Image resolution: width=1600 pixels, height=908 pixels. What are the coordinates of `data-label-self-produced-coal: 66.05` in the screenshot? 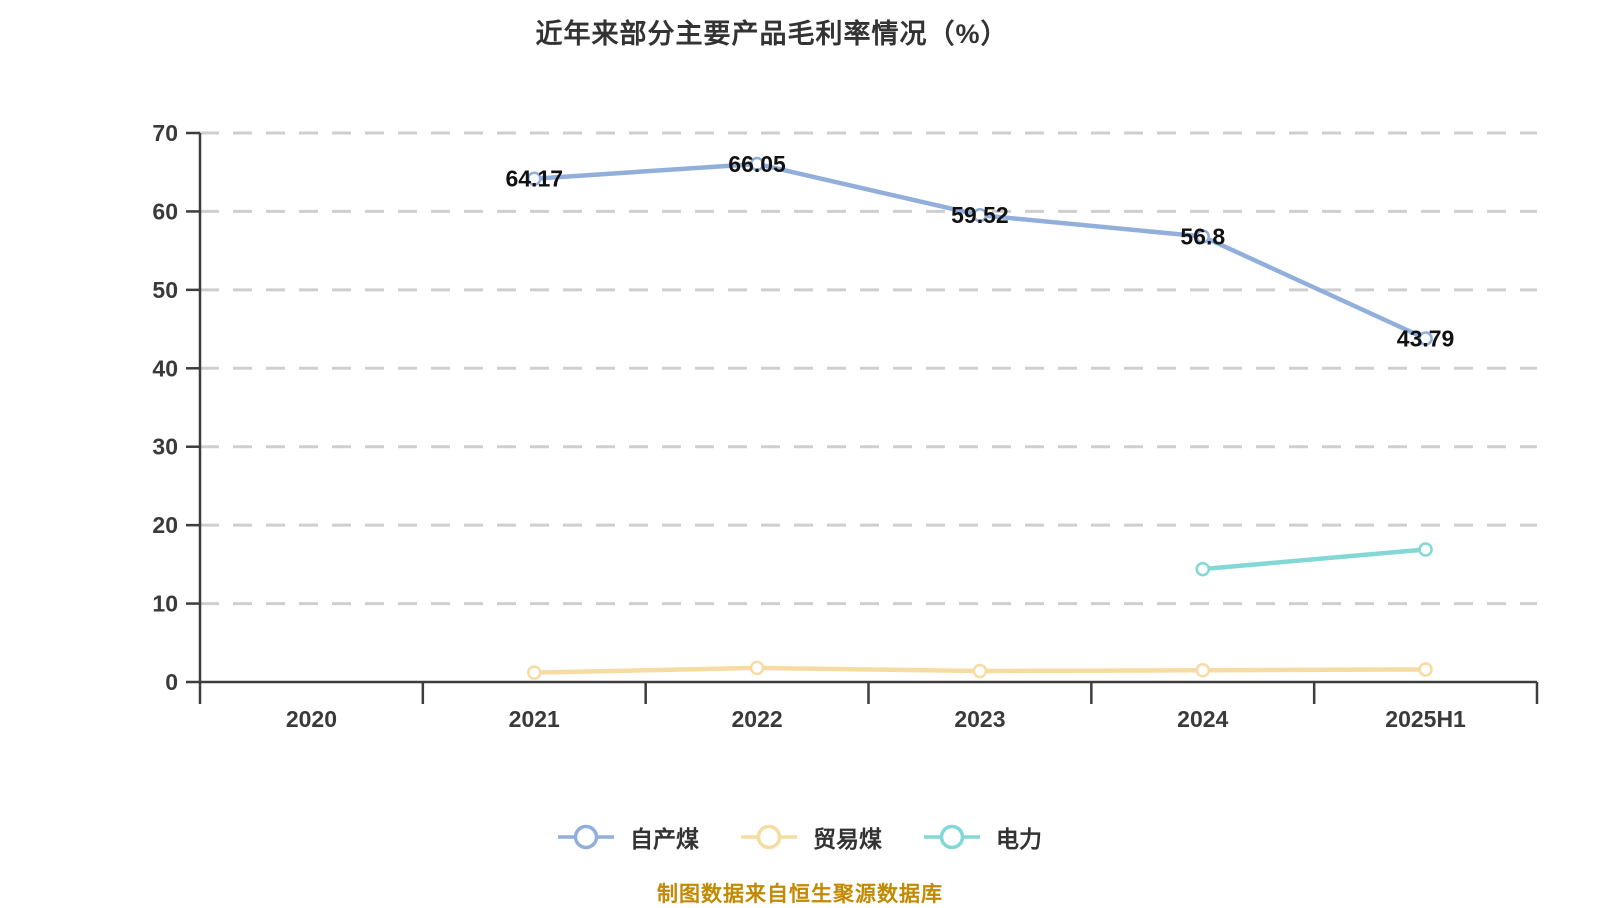 It's located at (757, 164).